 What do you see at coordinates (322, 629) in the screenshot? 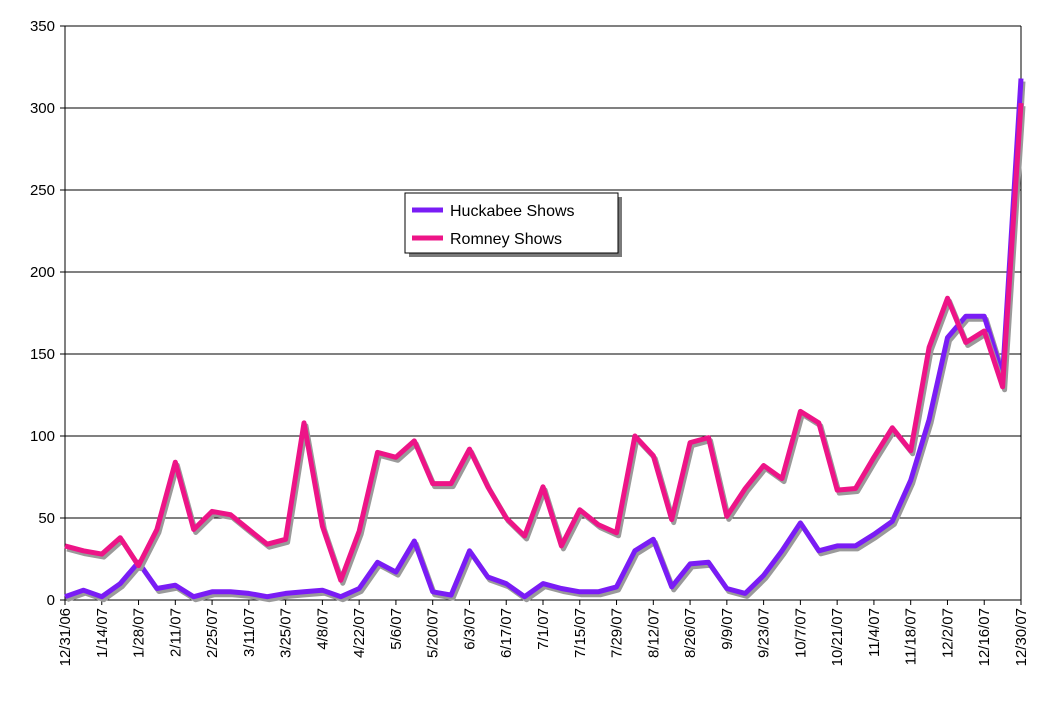
I see `x-tick-label: 4/8/07` at bounding box center [322, 629].